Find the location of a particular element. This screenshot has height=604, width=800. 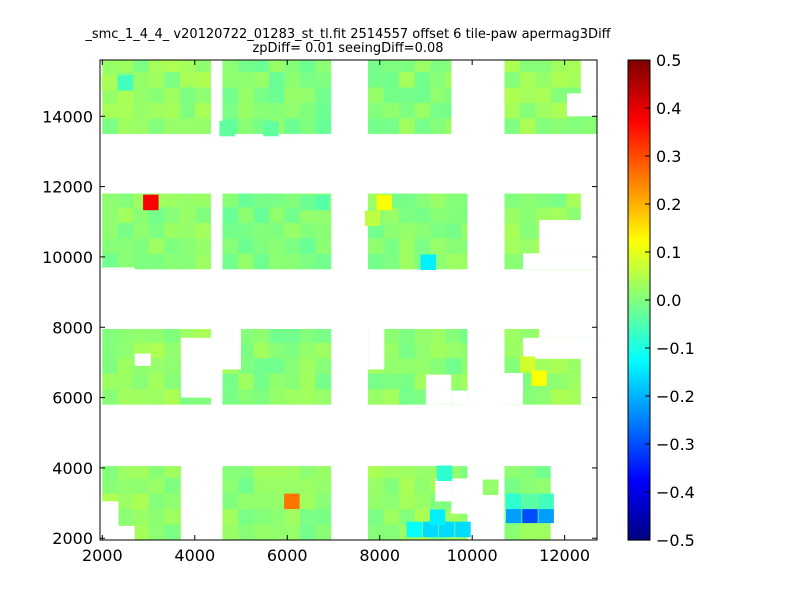

x-tick-label: 10000 is located at coordinates (472, 555).